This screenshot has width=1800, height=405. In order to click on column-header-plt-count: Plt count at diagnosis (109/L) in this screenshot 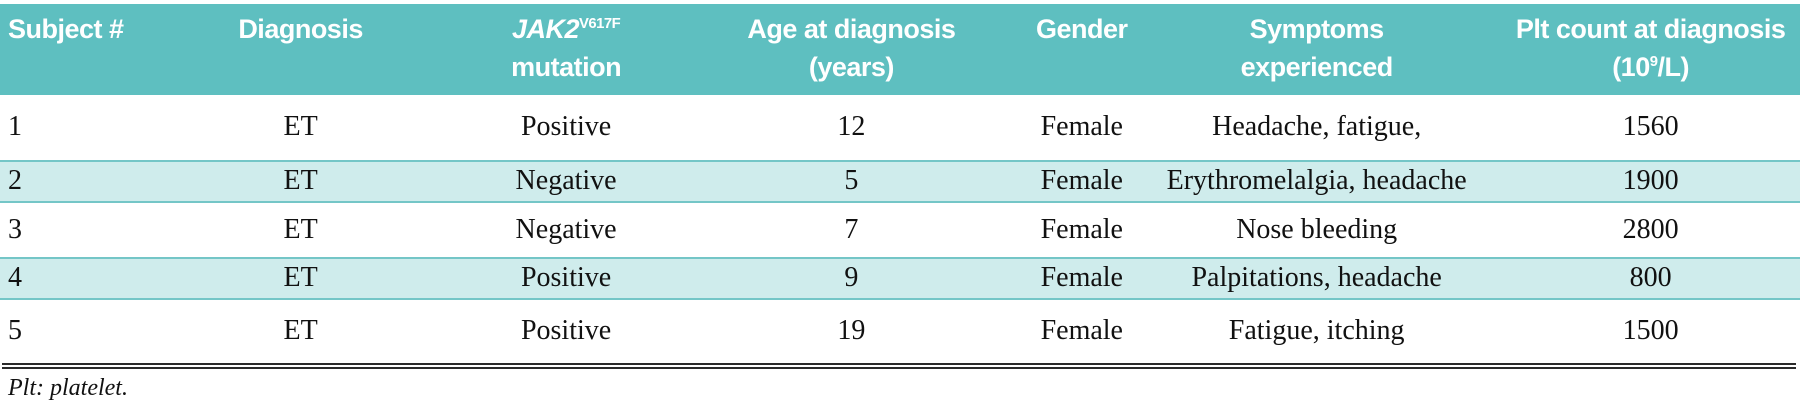, I will do `click(1650, 49)`.